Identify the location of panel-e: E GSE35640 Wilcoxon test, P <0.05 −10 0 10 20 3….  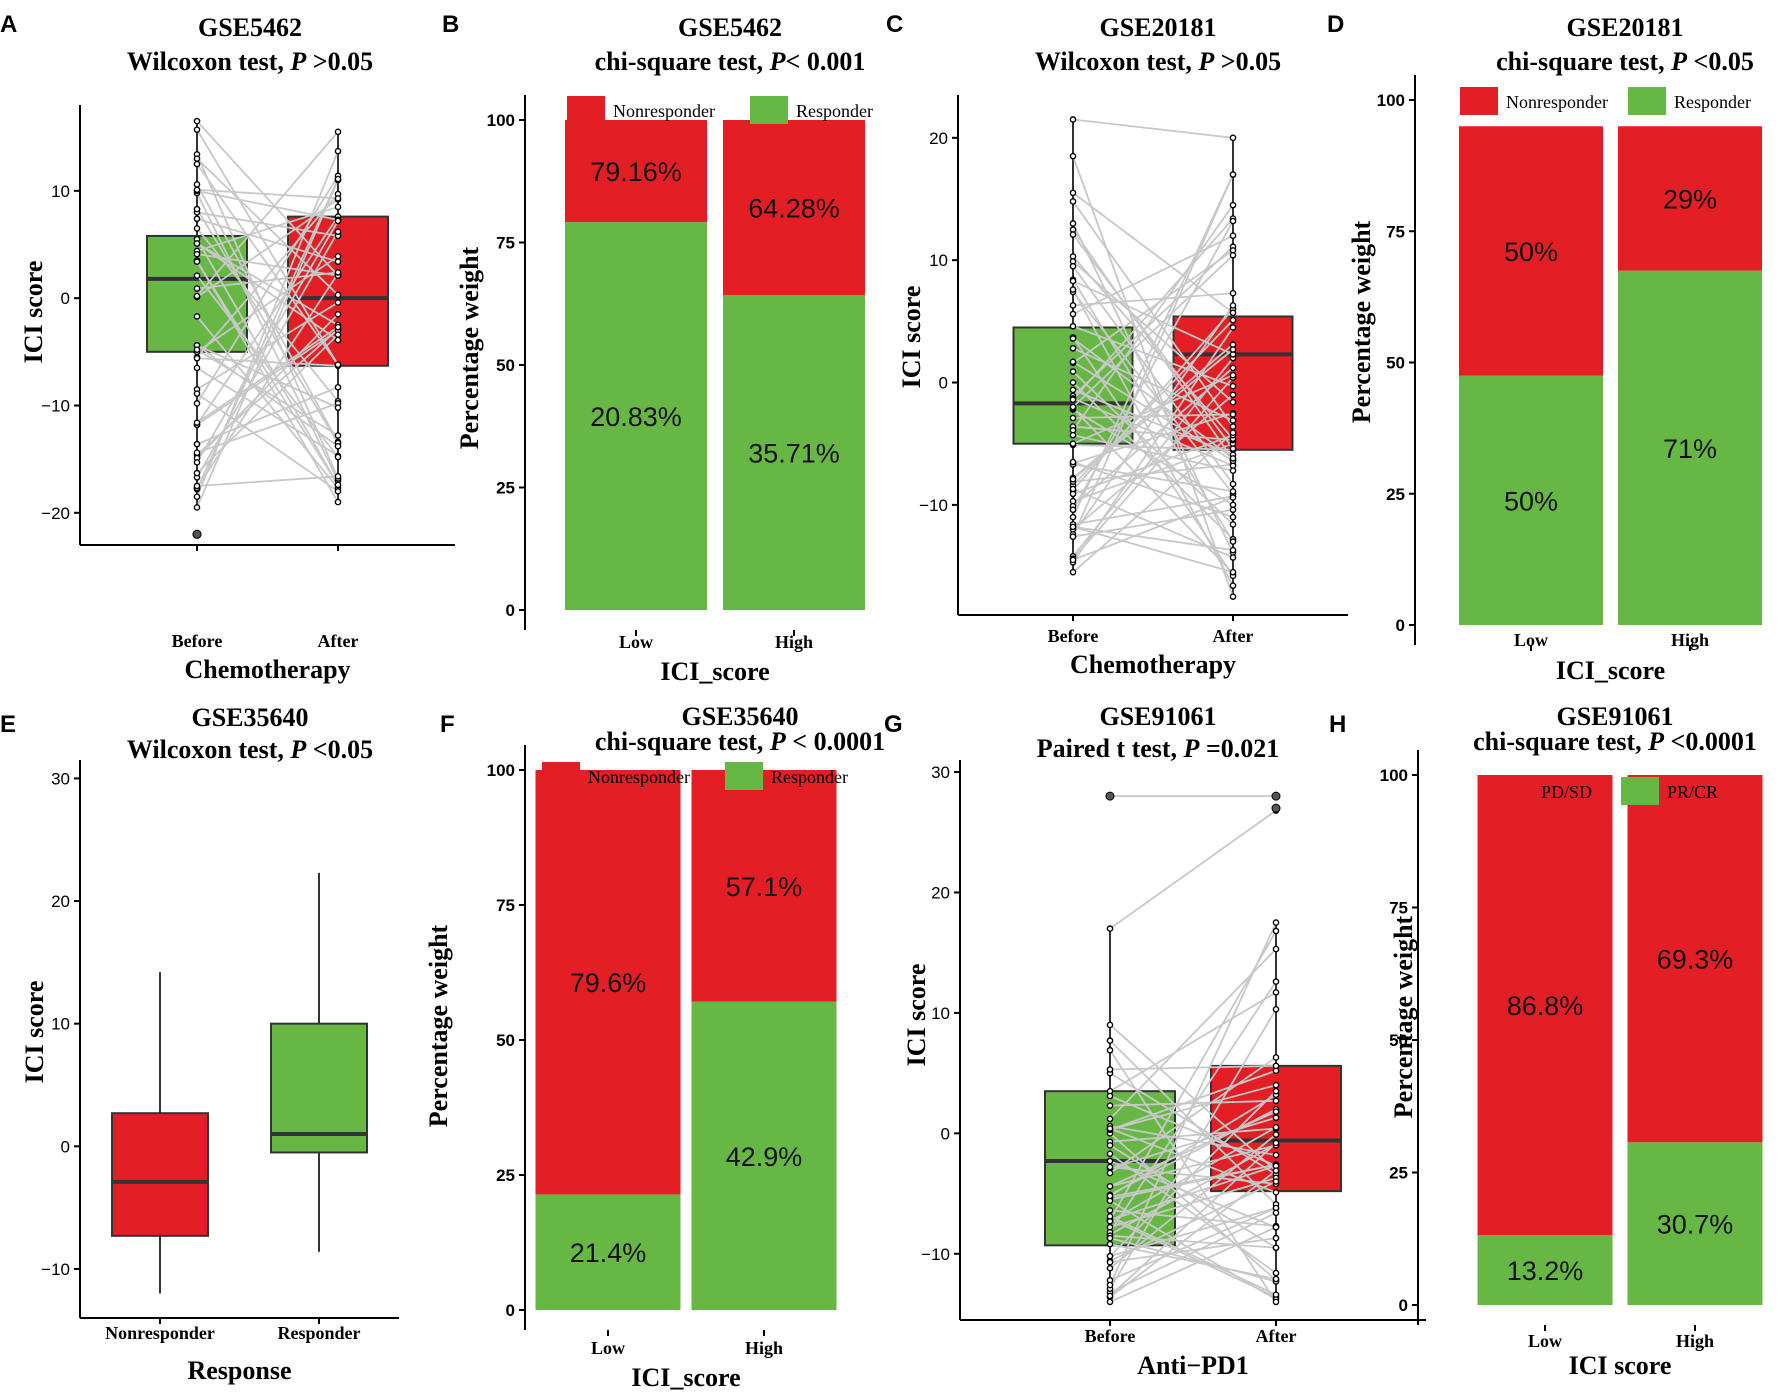
(199, 1044).